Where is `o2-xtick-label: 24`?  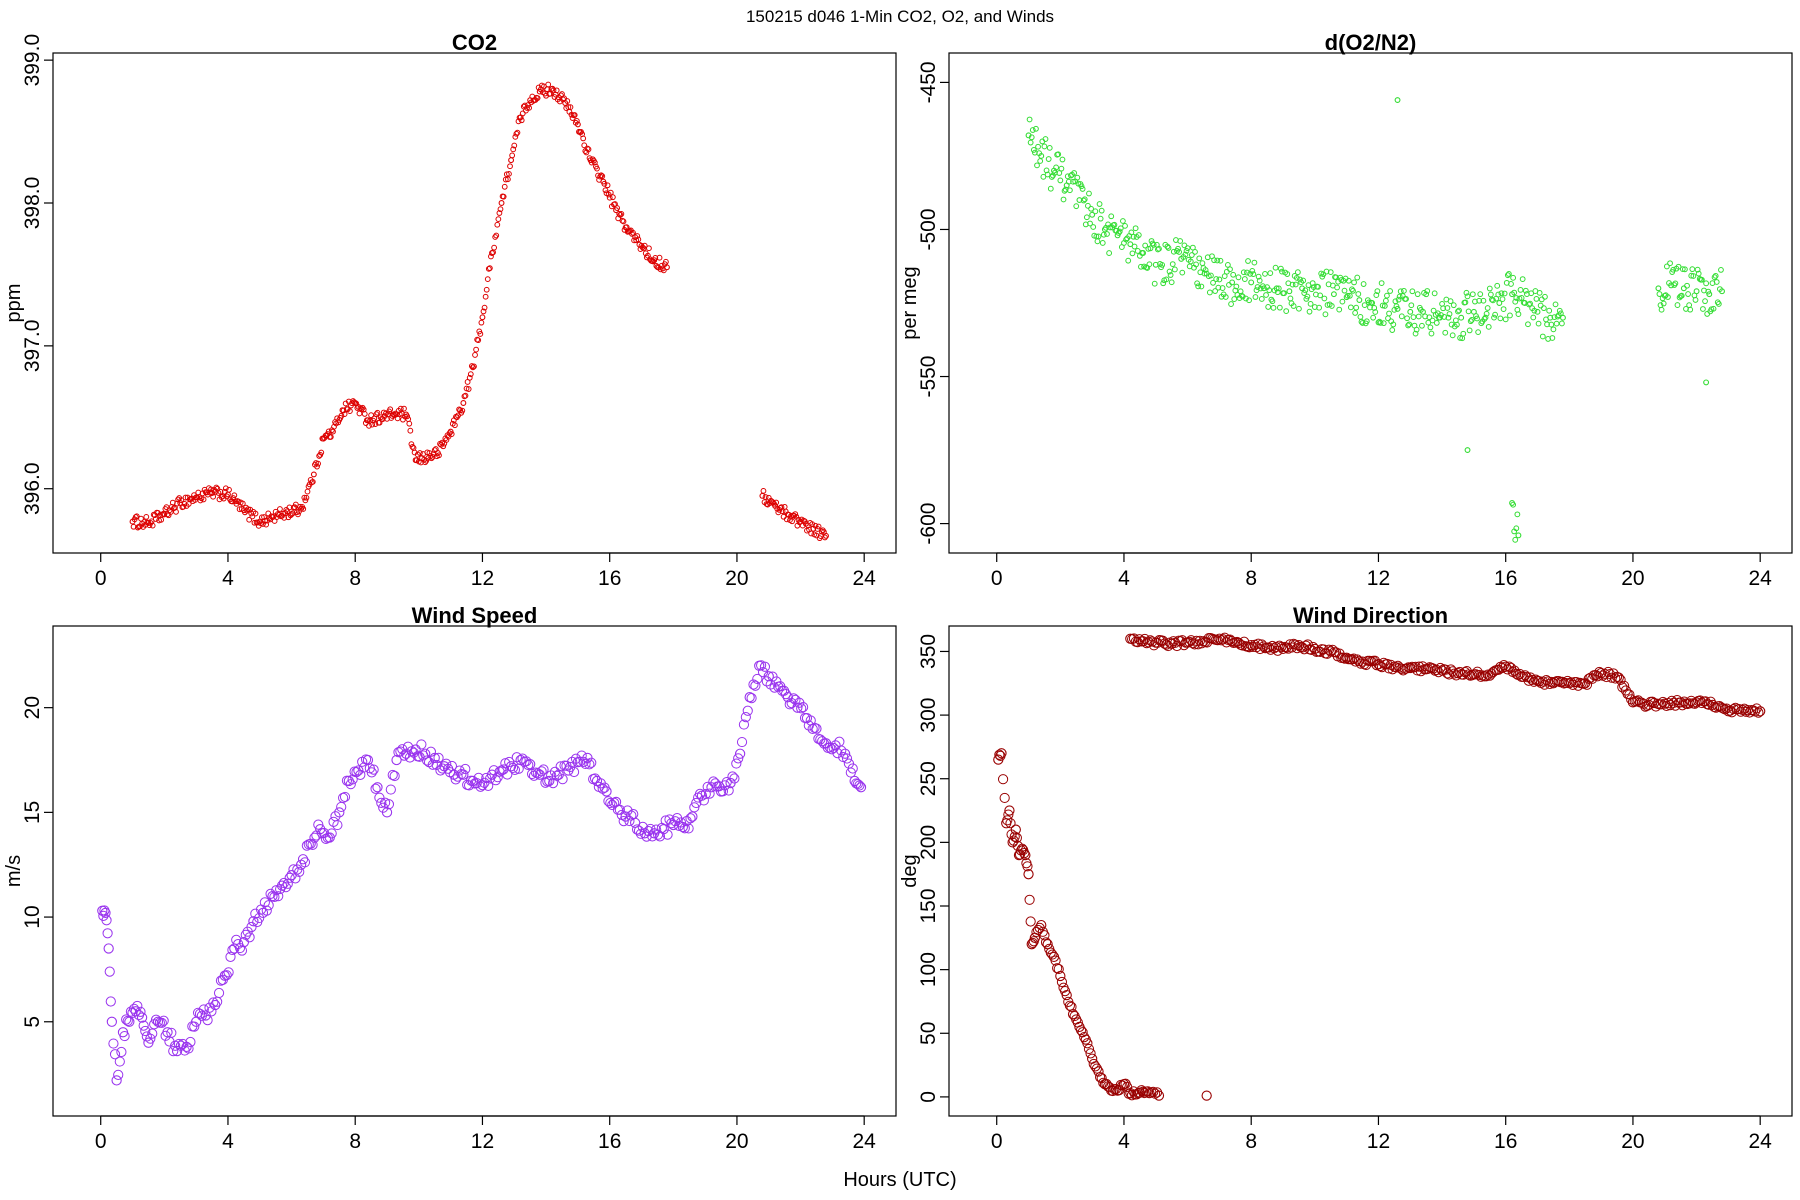
o2-xtick-label: 24 is located at coordinates (1761, 578).